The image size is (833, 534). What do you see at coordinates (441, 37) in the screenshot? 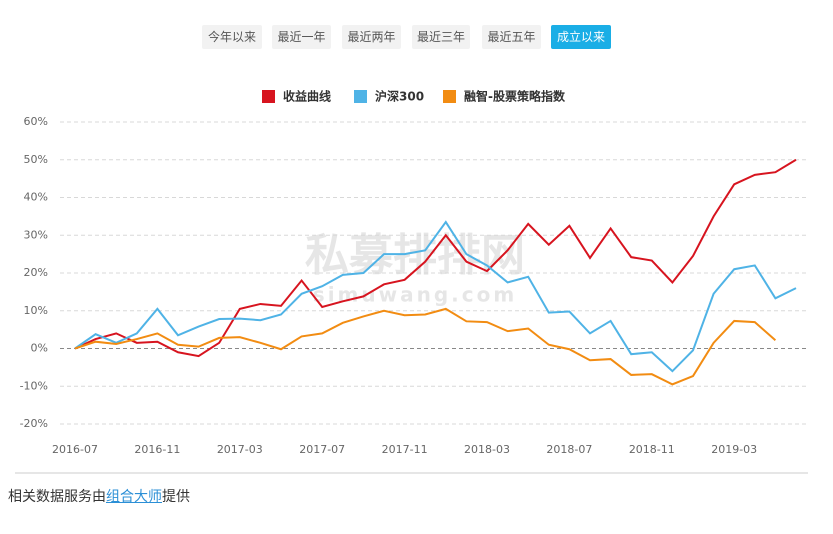
I see `range-button: 最近三年` at bounding box center [441, 37].